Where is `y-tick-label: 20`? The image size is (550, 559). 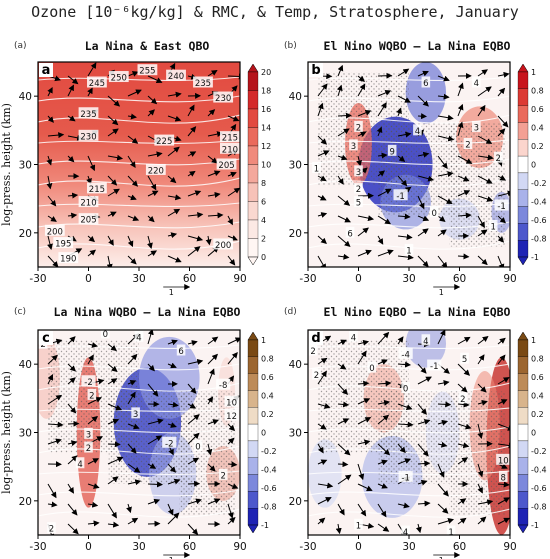
y-tick-label: 20 is located at coordinates (295, 234).